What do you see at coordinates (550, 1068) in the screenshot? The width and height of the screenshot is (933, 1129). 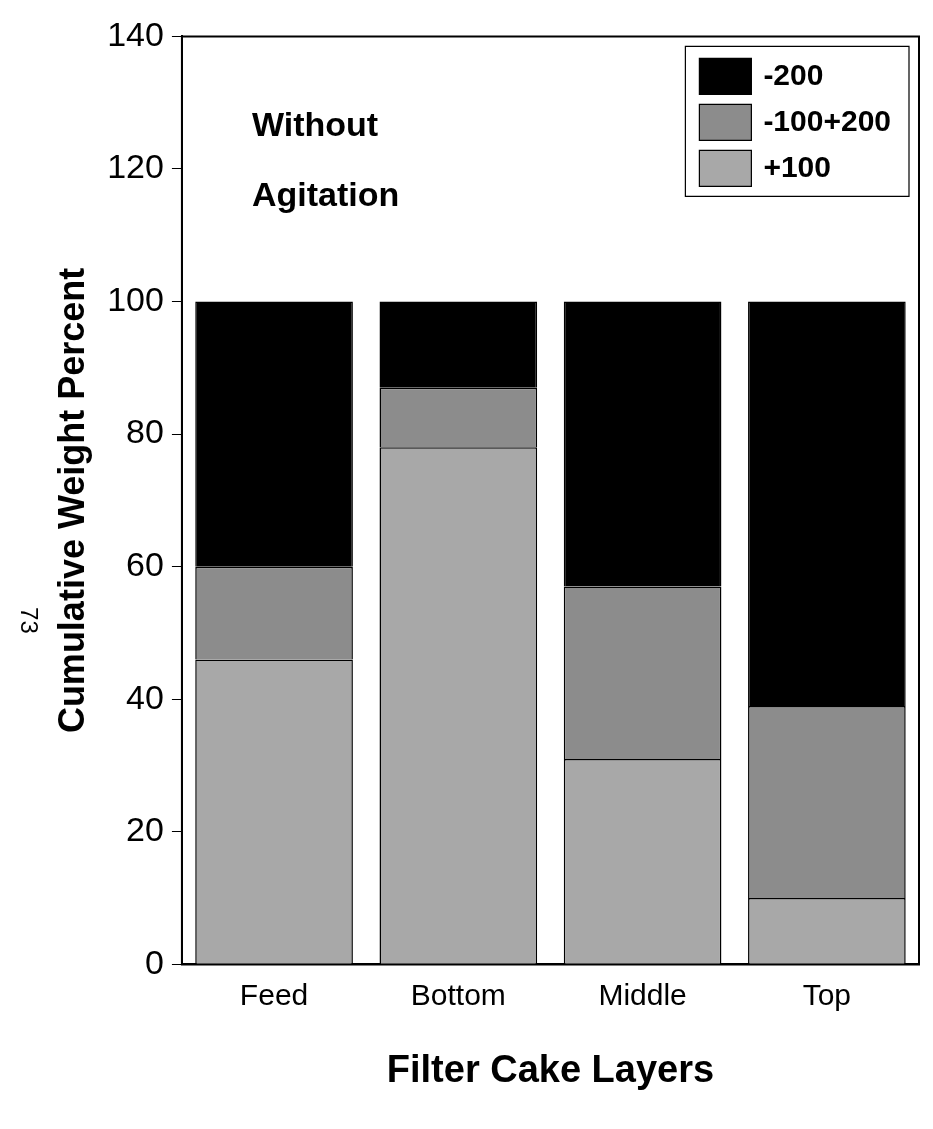 I see `x-axis-title: Filter Cake Layers` at bounding box center [550, 1068].